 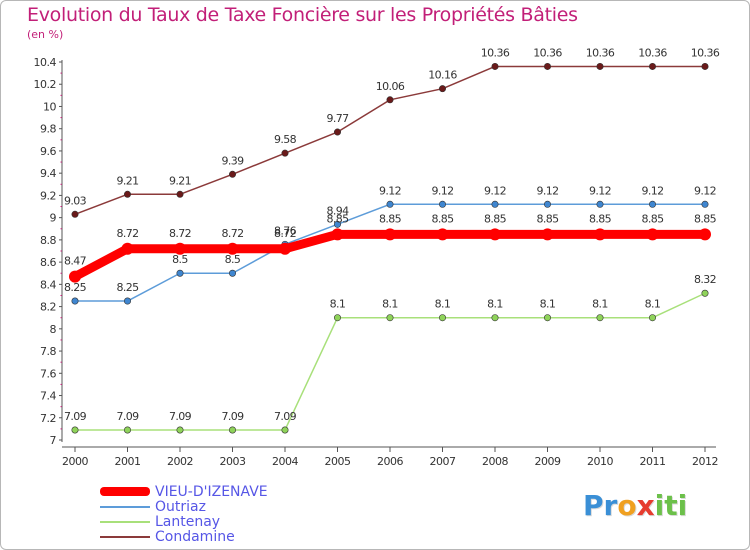 I want to click on x-tick-label: 2011, so click(x=653, y=461).